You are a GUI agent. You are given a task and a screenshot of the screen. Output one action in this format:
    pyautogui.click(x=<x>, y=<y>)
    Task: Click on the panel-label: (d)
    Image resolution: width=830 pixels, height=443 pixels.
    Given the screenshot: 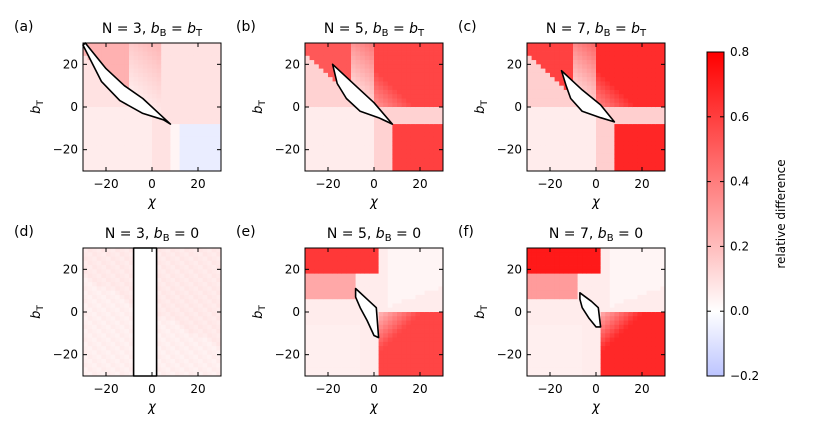 What is the action you would take?
    pyautogui.click(x=24, y=232)
    